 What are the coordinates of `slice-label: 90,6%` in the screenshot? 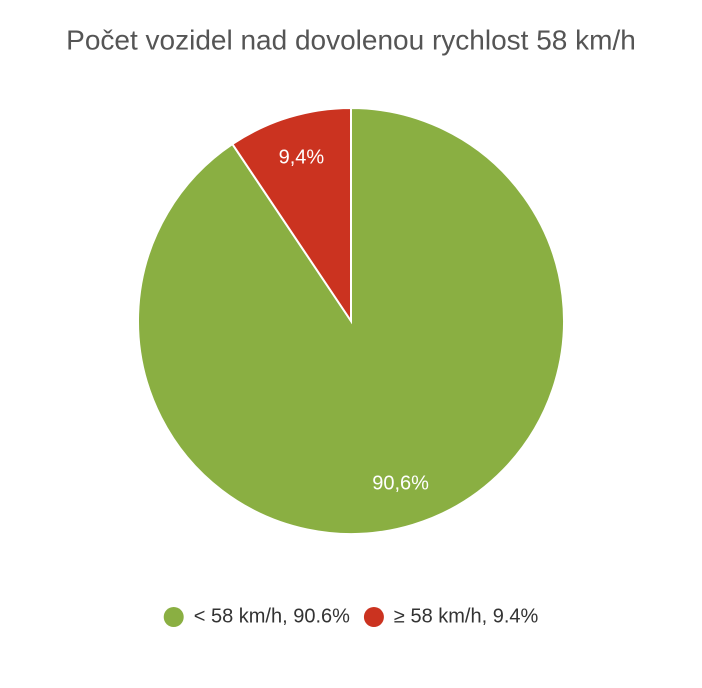 It's located at (400, 483).